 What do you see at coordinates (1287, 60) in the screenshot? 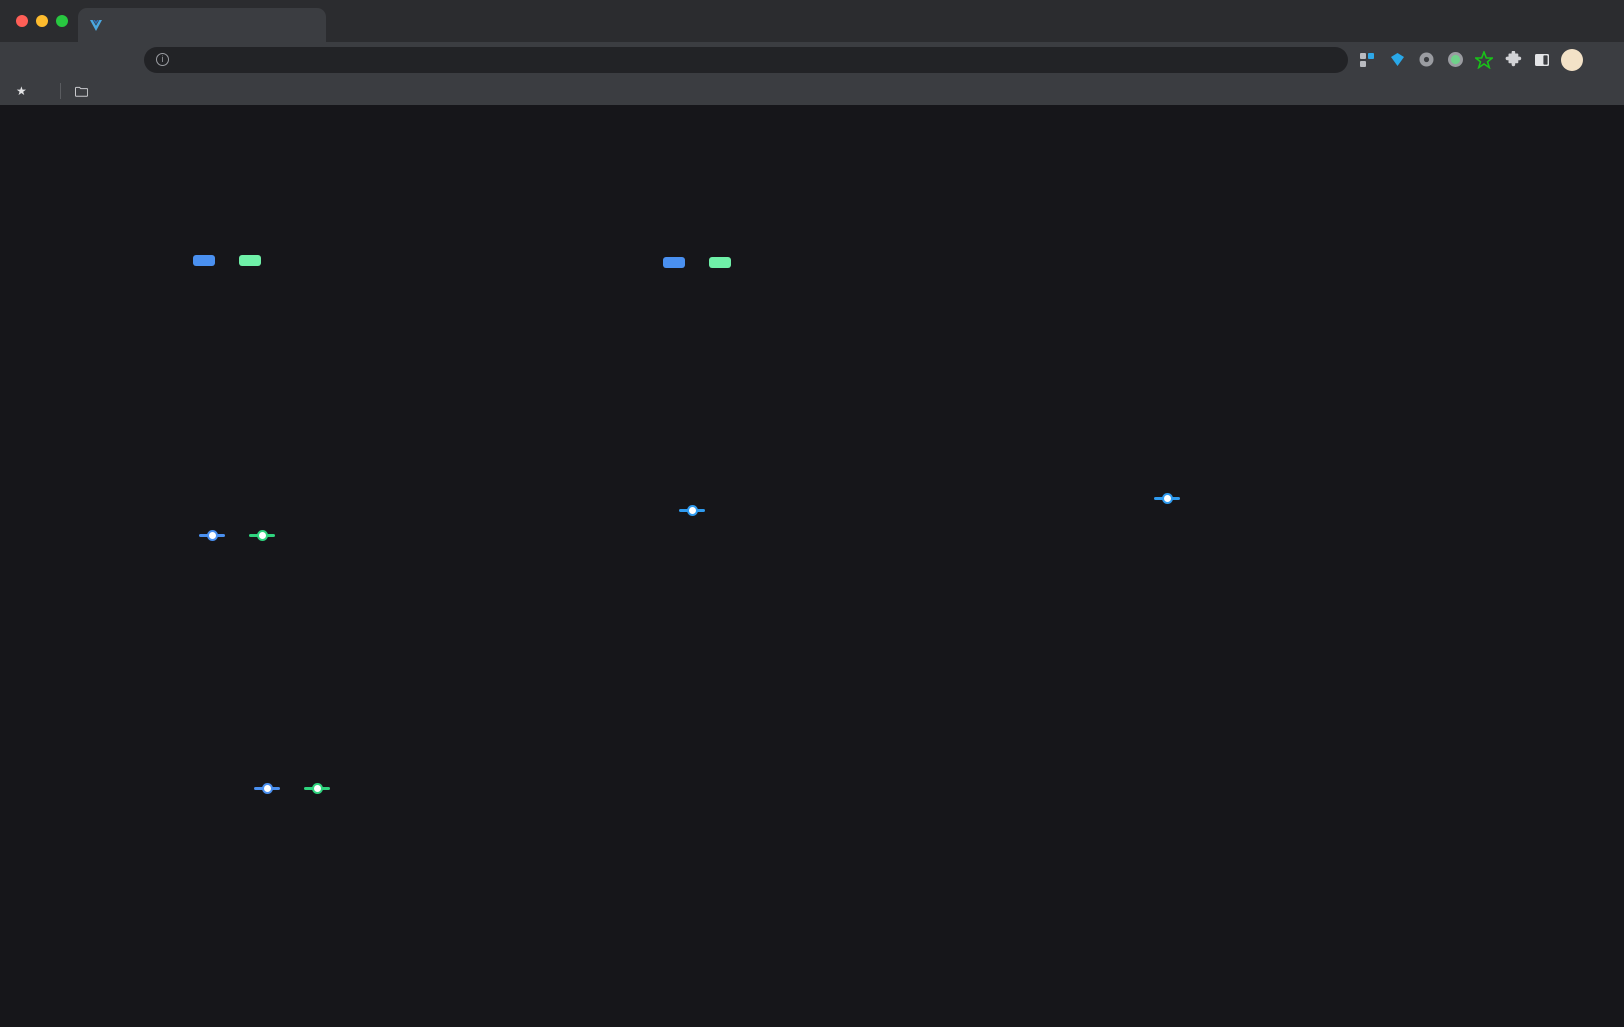
I see `share-icon` at bounding box center [1287, 60].